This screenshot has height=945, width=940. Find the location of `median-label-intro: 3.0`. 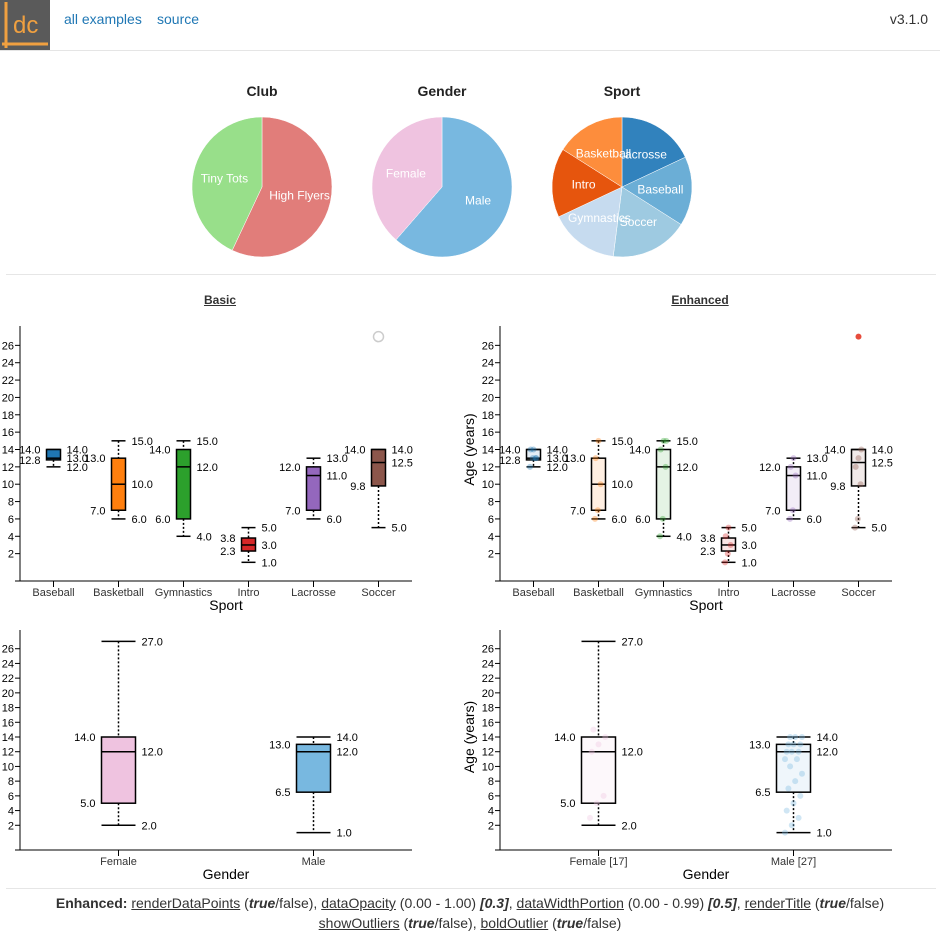

median-label-intro: 3.0 is located at coordinates (749, 546).